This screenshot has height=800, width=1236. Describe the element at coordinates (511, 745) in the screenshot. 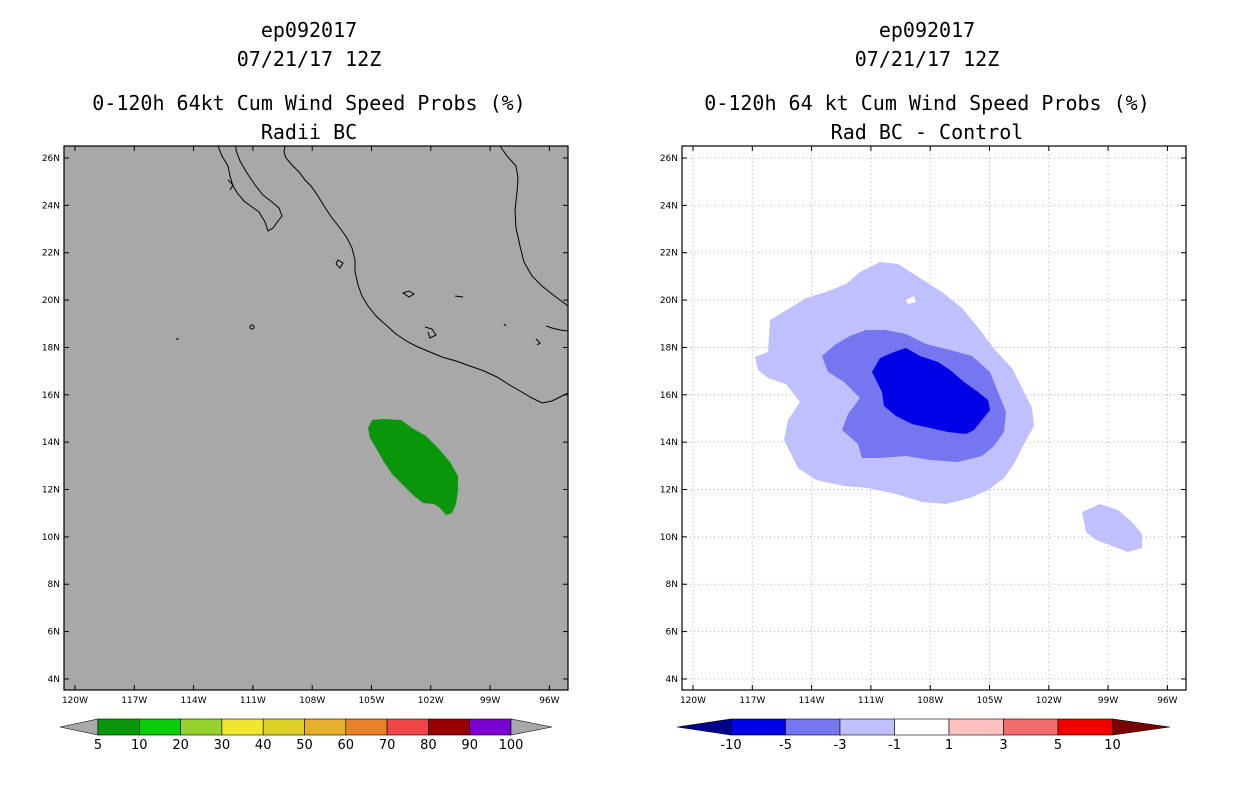

I see `colorbar-label: 100` at that location.